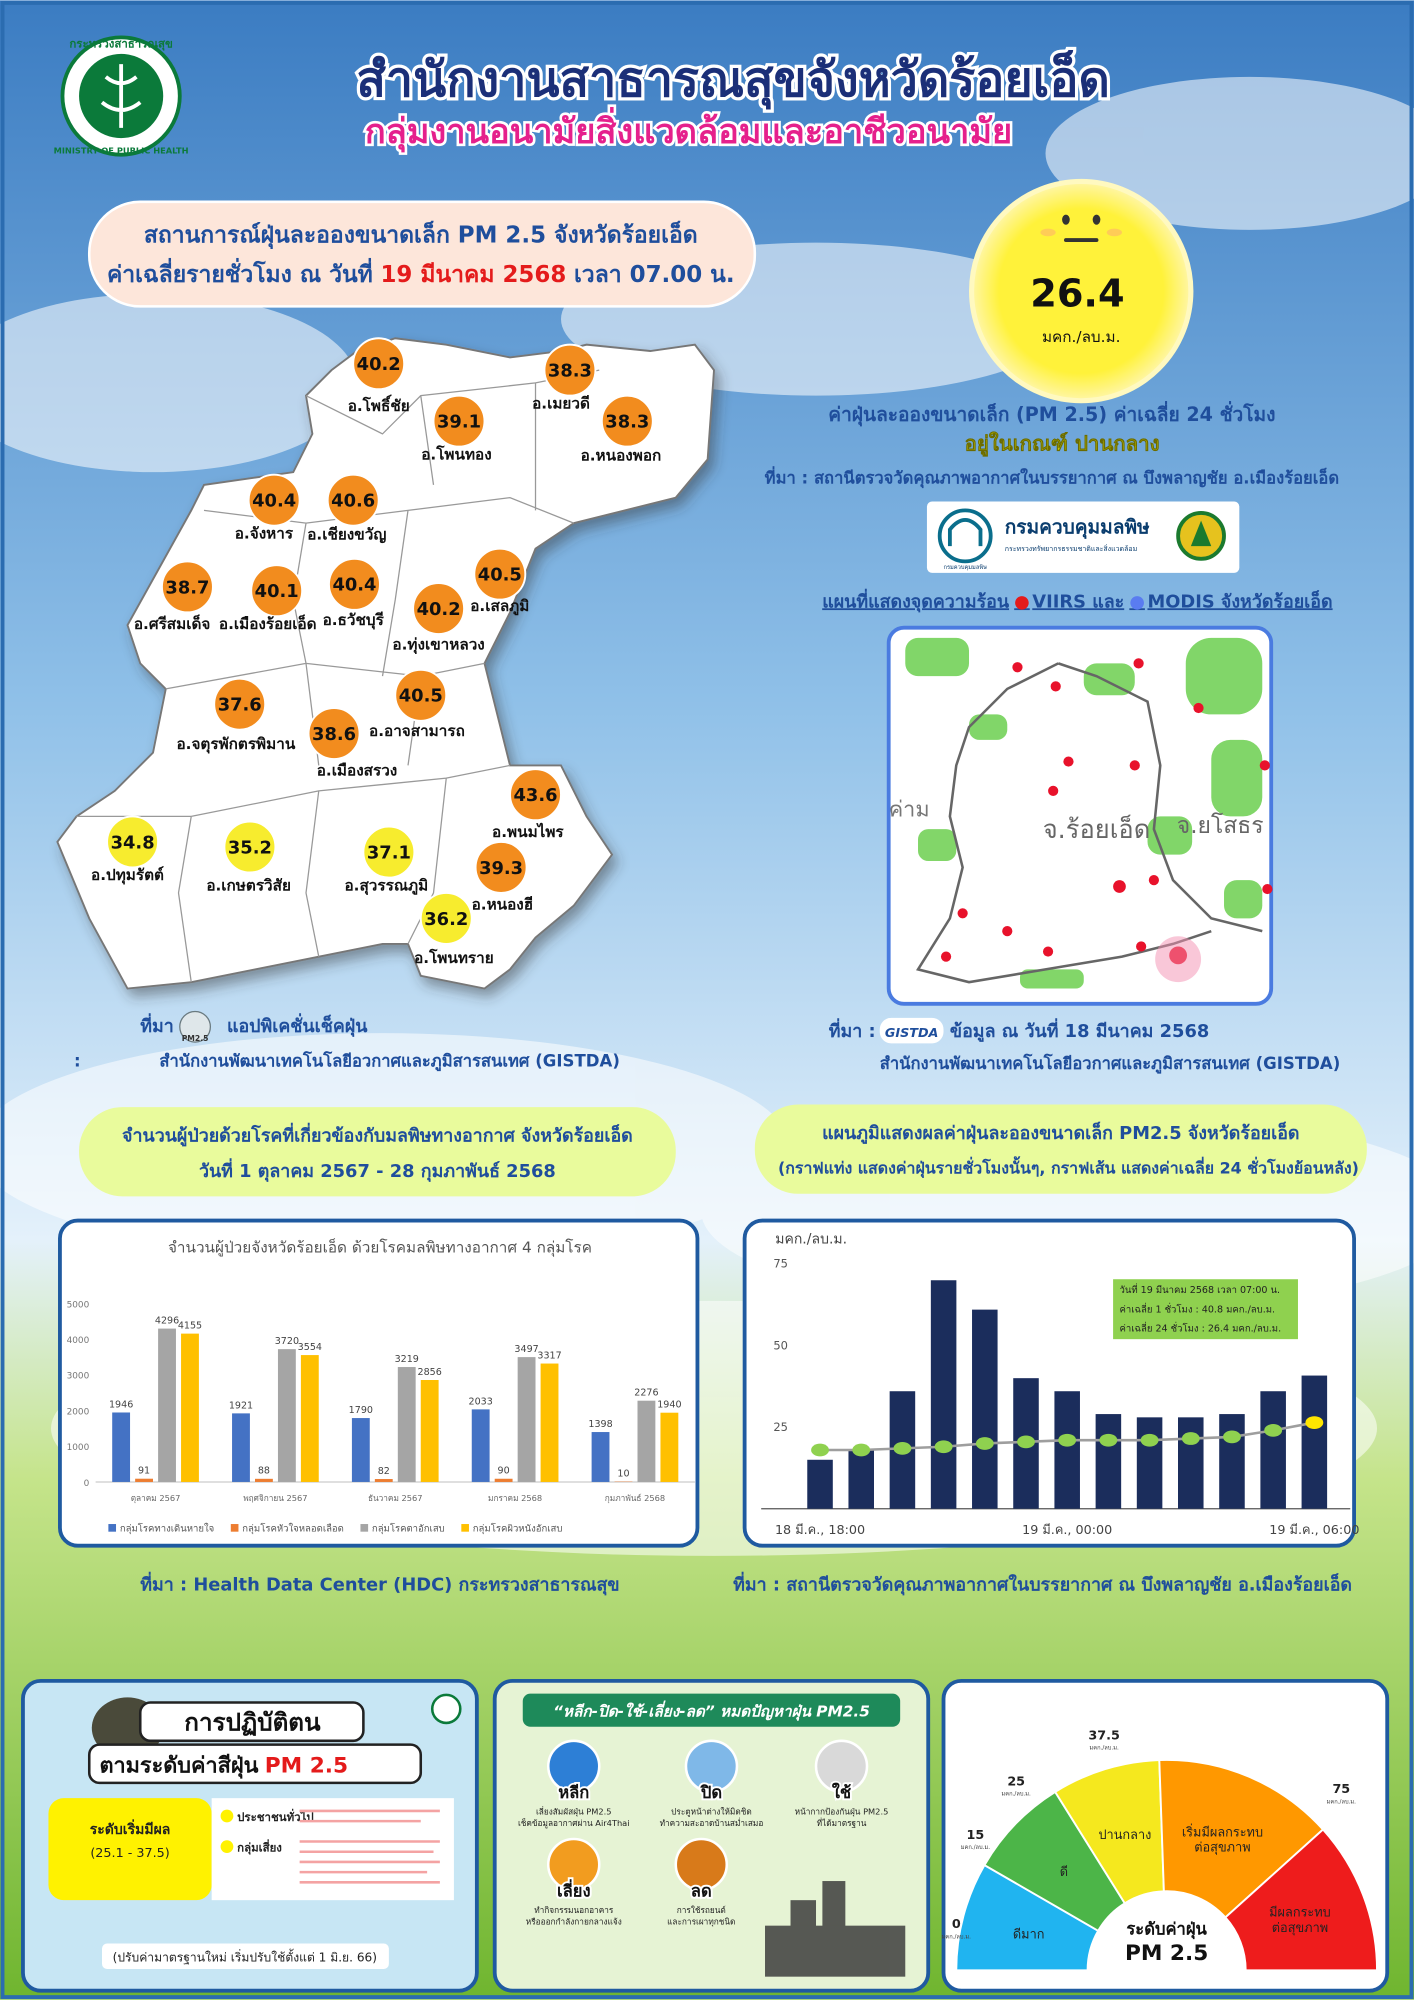 The image size is (1414, 2000). Describe the element at coordinates (1064, 1872) in the screenshot. I see `aqi-band-label: ดี` at that location.